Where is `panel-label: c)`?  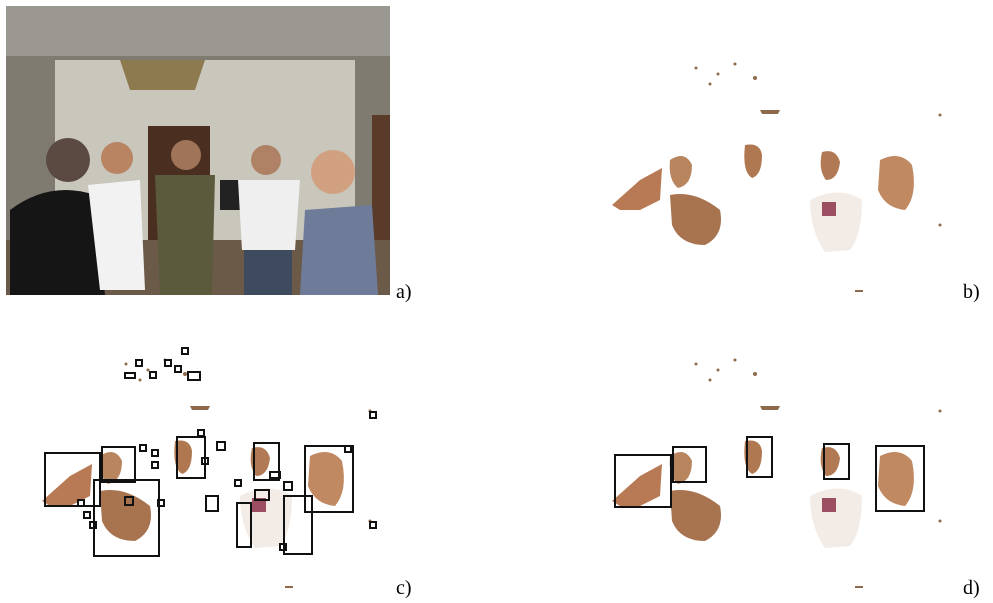
panel-label: c) is located at coordinates (404, 588).